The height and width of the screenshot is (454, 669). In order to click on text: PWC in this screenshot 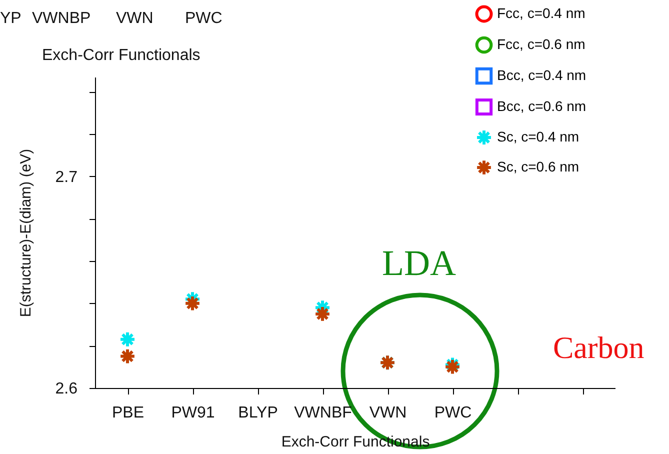, I will do `click(203, 19)`.